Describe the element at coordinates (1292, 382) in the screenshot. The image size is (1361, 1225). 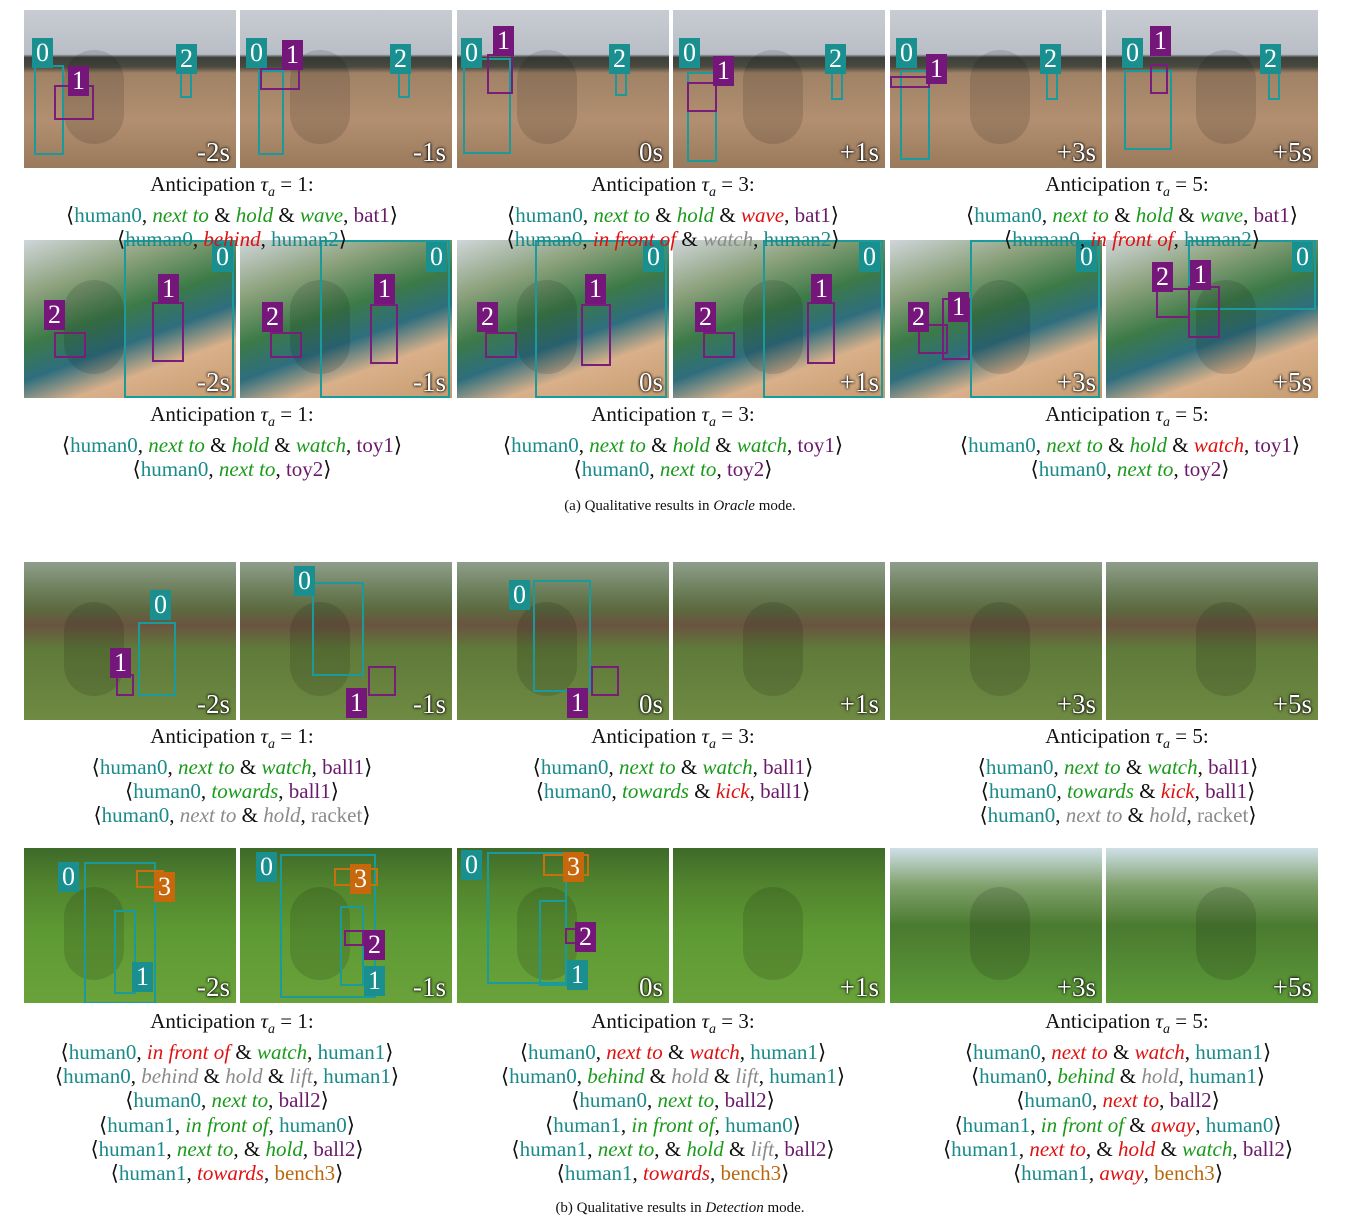
I see `time-label: +5s` at that location.